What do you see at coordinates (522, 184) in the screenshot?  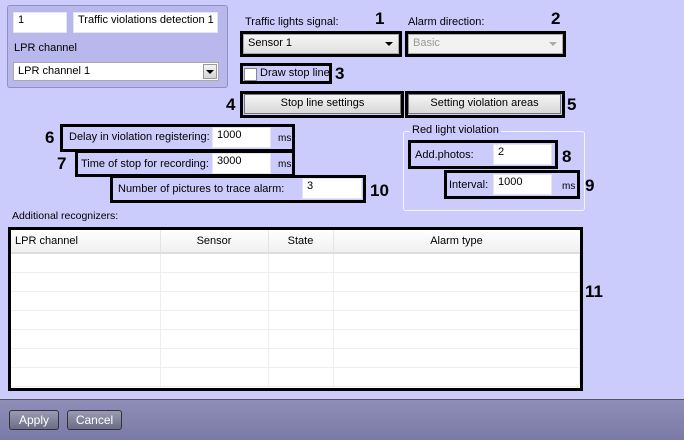 I see `interval-input: 1000` at bounding box center [522, 184].